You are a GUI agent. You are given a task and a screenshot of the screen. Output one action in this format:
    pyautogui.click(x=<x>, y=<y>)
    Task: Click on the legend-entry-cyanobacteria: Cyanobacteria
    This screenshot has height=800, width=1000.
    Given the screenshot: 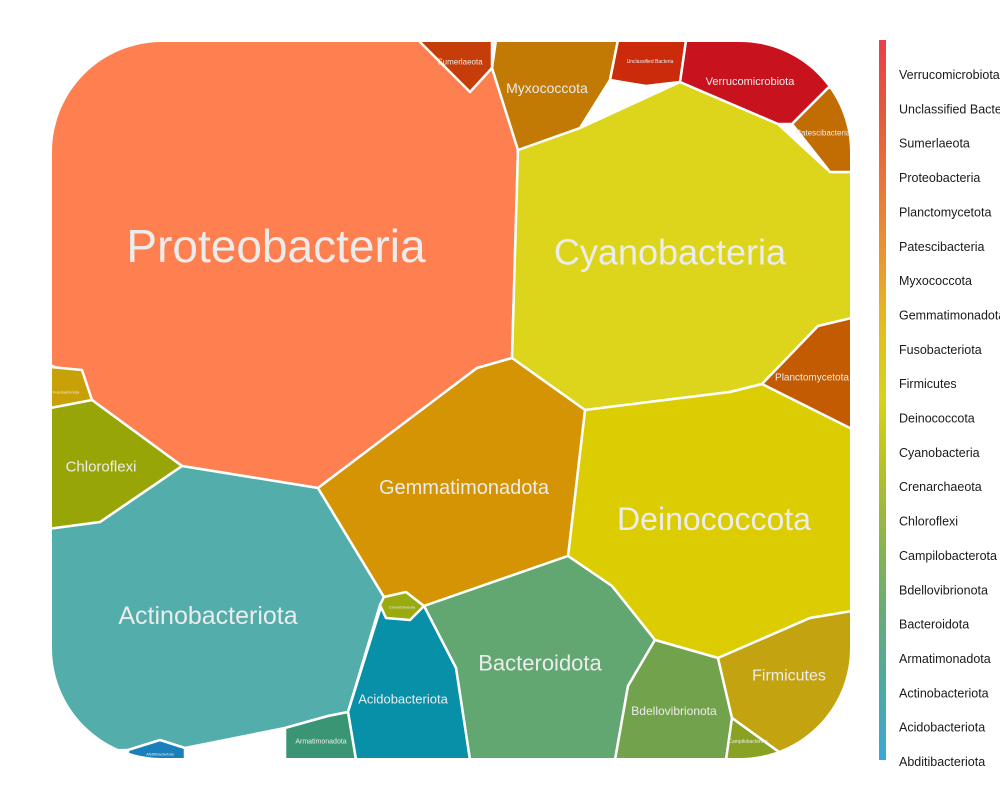 What is the action you would take?
    pyautogui.click(x=939, y=453)
    